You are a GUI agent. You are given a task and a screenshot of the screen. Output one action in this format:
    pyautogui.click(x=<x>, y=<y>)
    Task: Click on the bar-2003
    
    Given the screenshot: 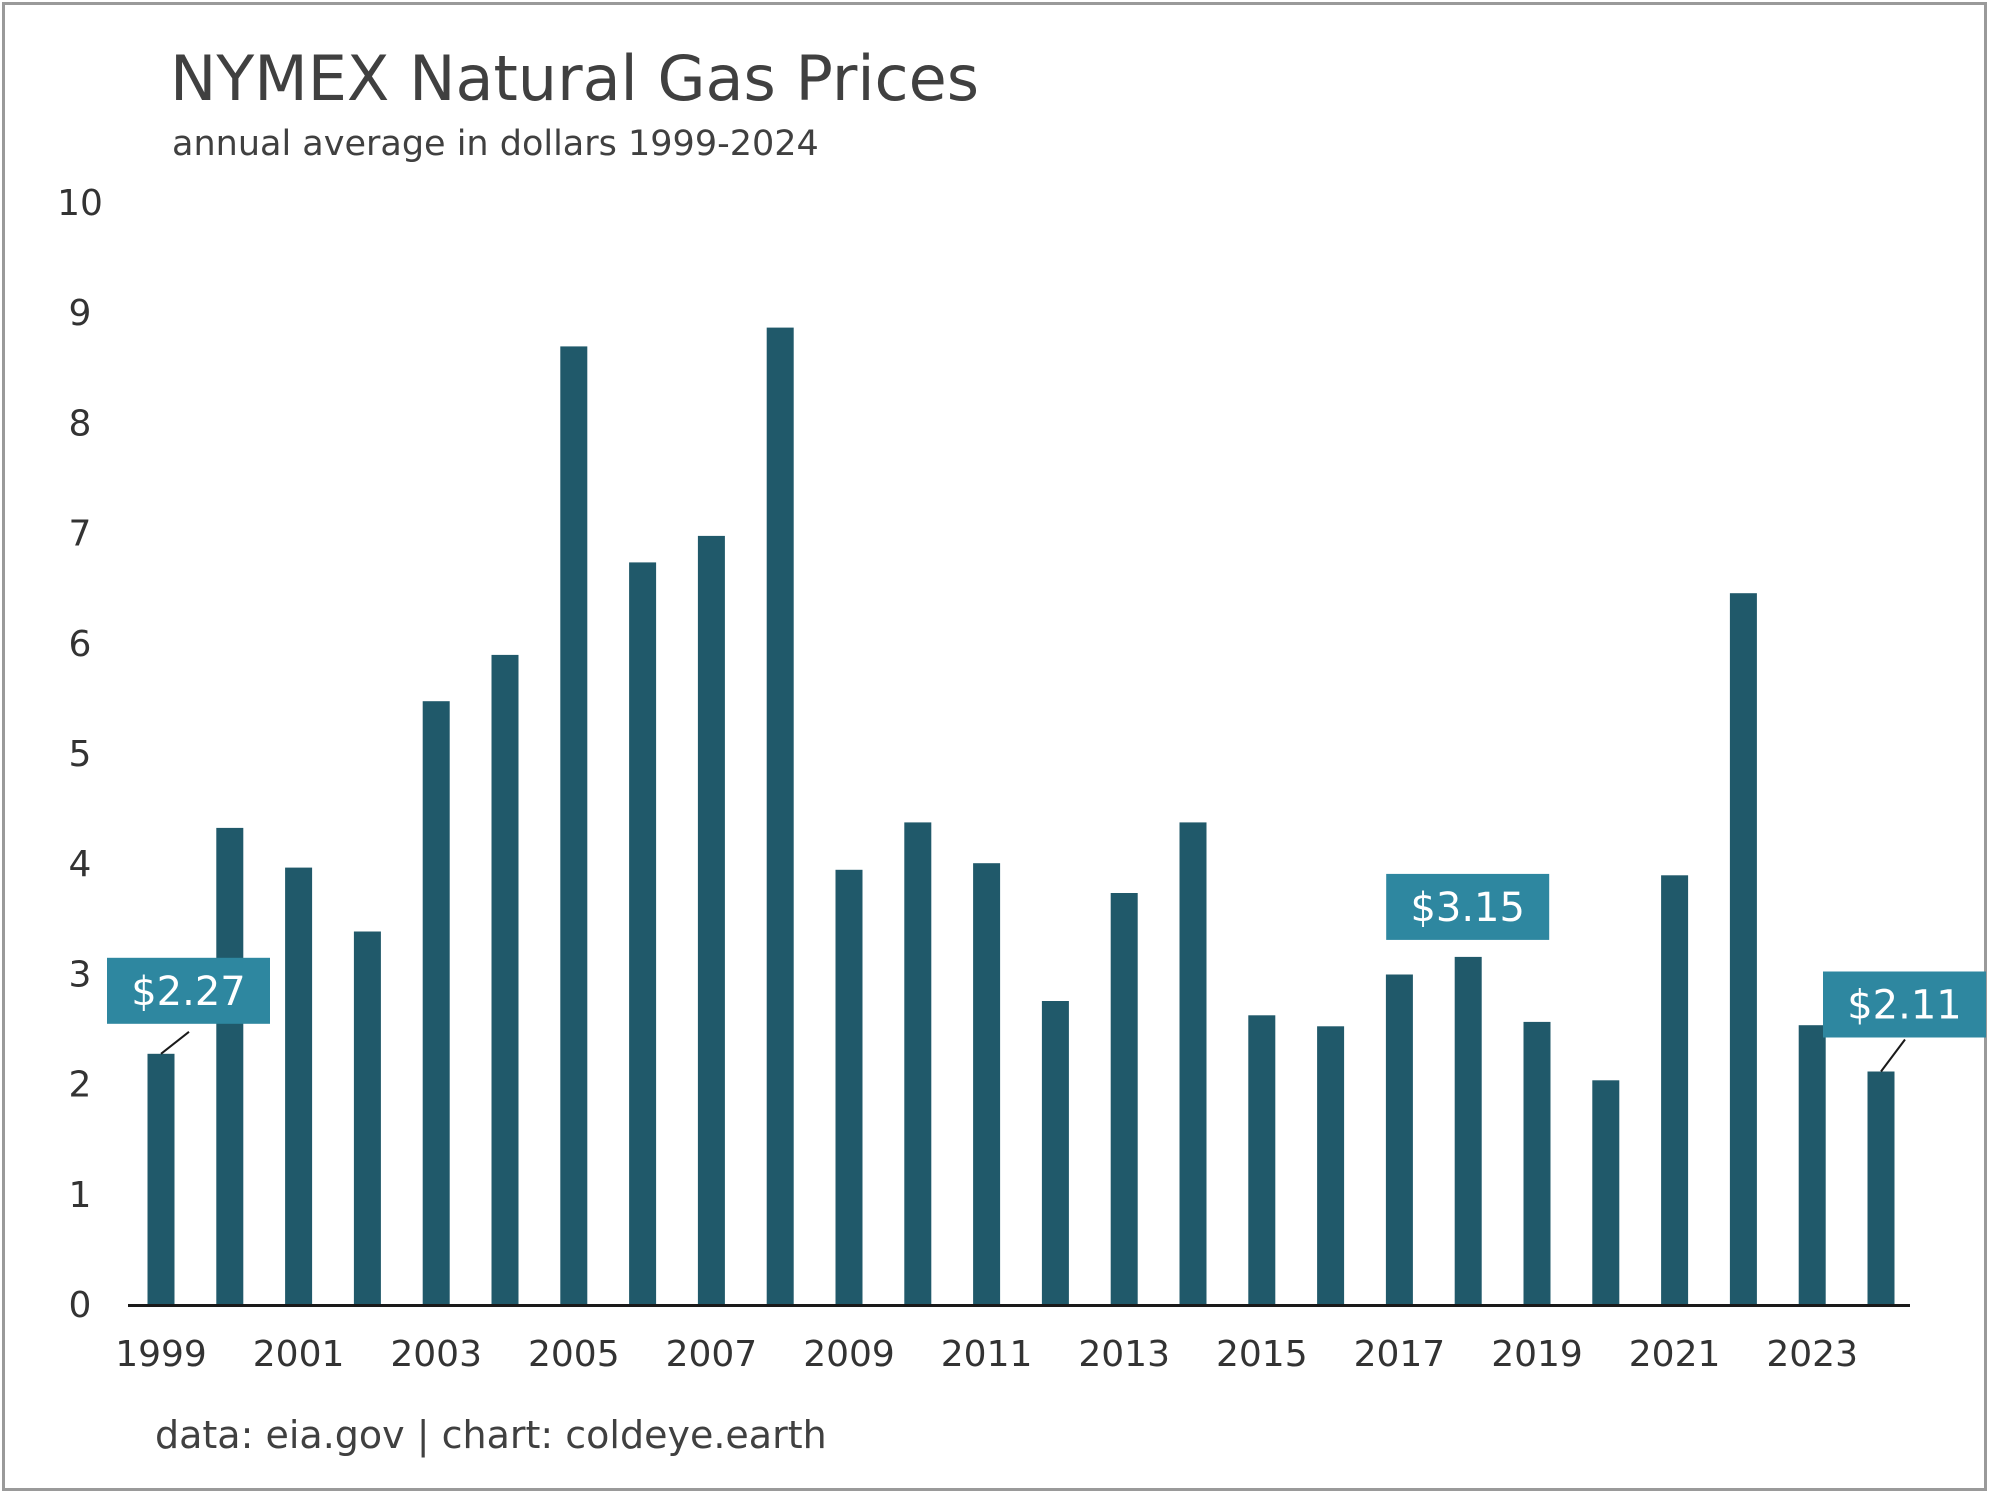 What is the action you would take?
    pyautogui.click(x=436, y=1002)
    